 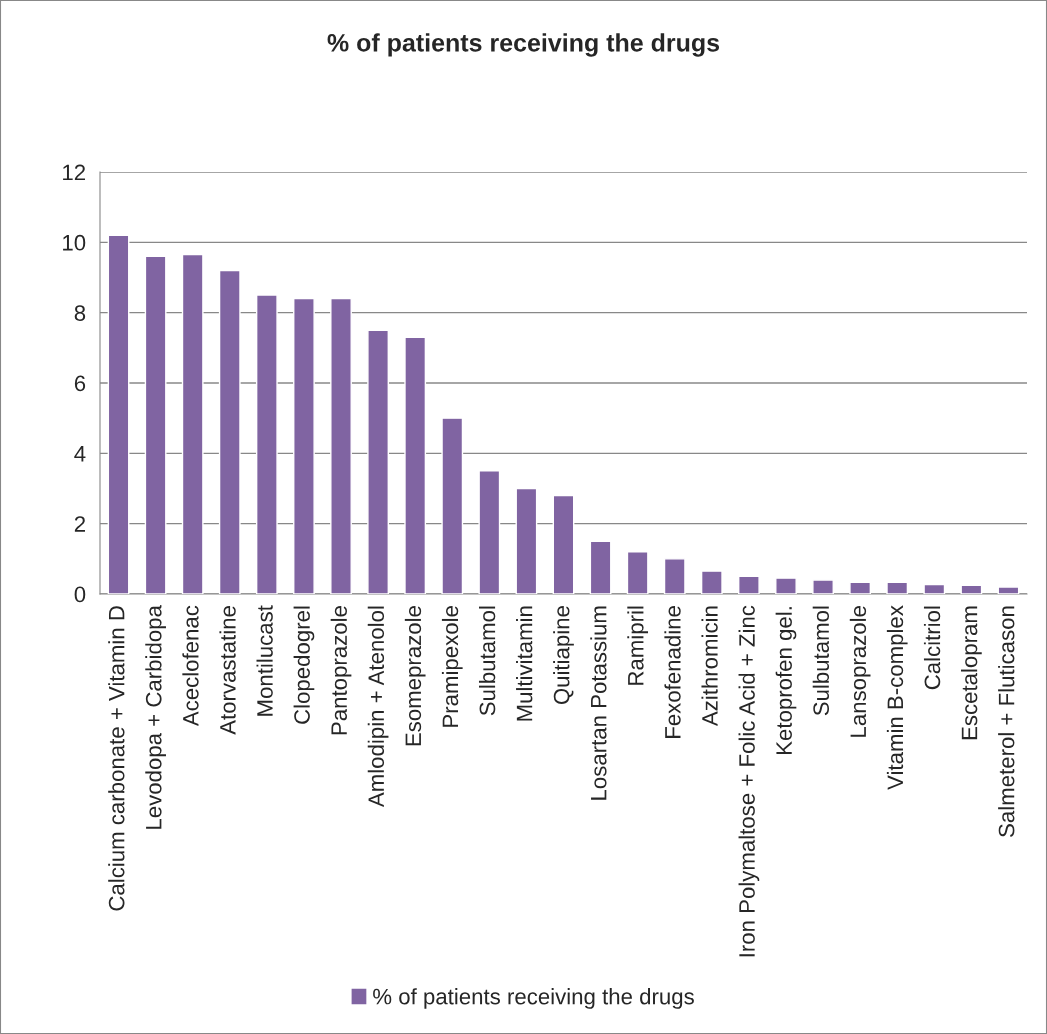 I want to click on x-tick-label: Calcitriol, so click(x=932, y=648).